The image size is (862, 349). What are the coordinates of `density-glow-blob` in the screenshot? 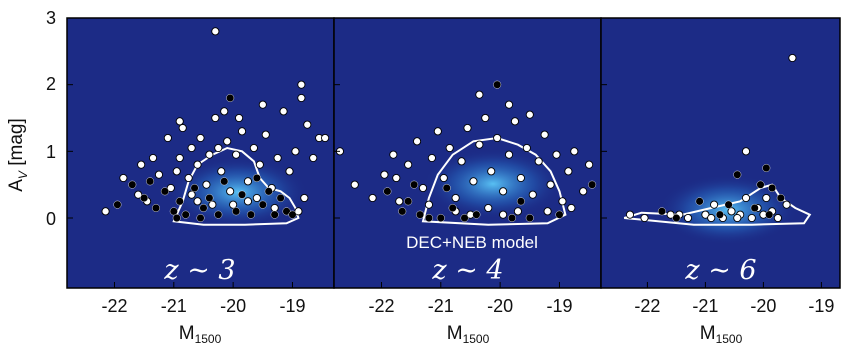 It's located at (492, 183).